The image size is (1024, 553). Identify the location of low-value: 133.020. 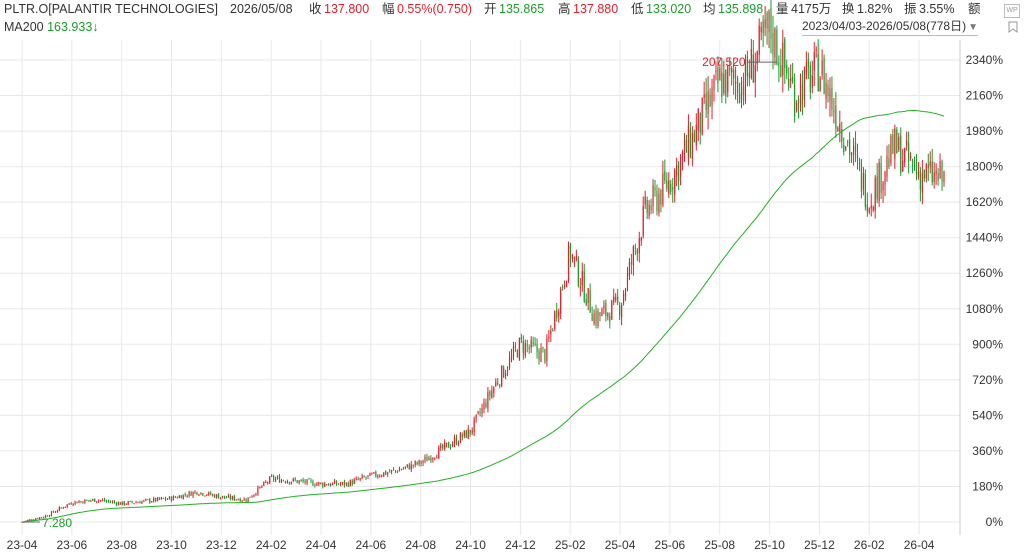
(669, 9).